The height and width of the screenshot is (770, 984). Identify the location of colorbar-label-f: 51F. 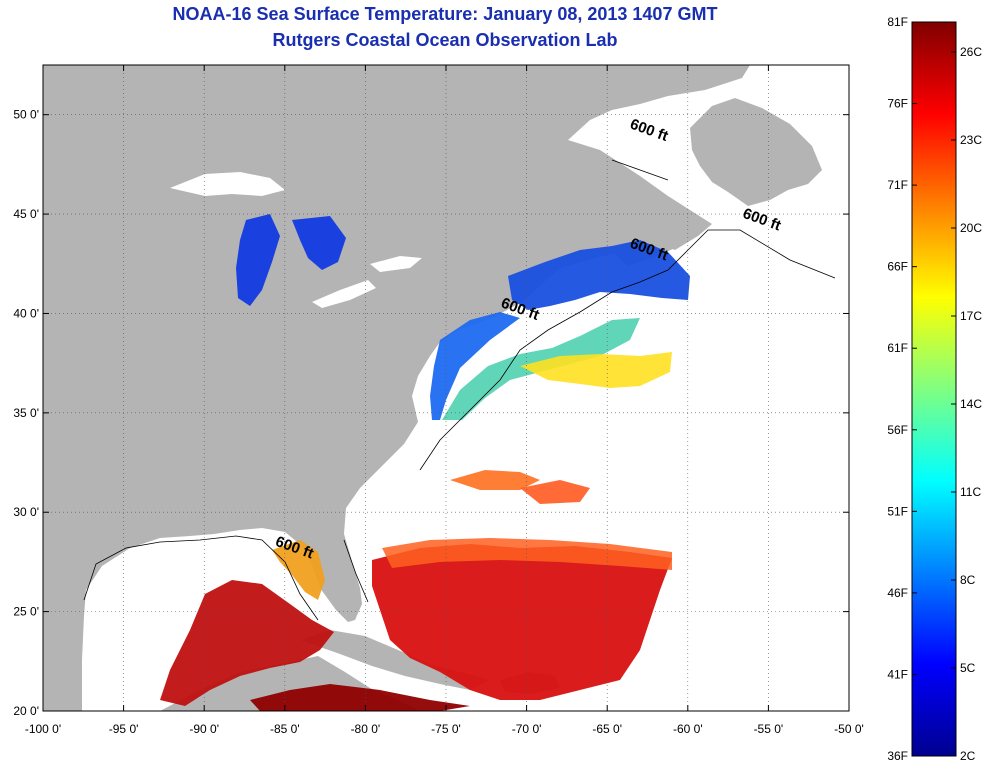
(897, 511).